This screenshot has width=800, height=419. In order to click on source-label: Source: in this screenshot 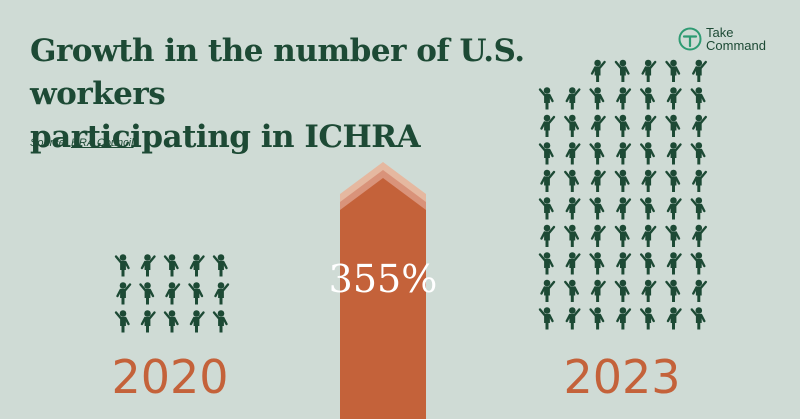, I will do `click(49, 143)`.